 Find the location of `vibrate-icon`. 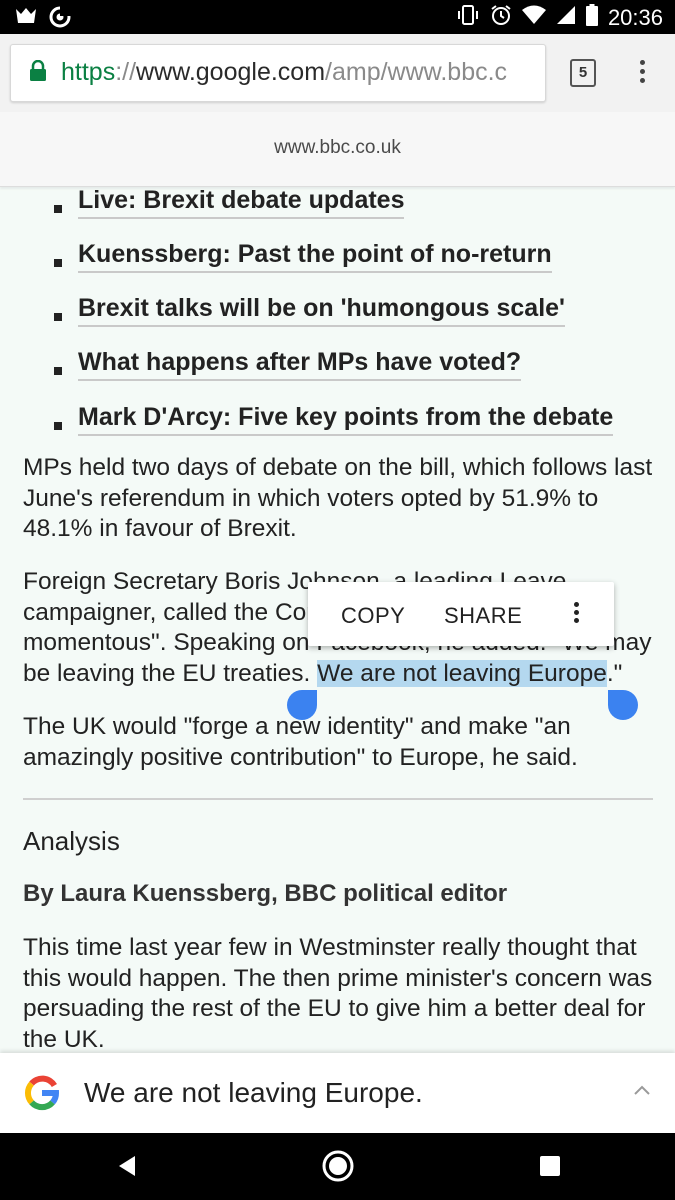

vibrate-icon is located at coordinates (468, 17).